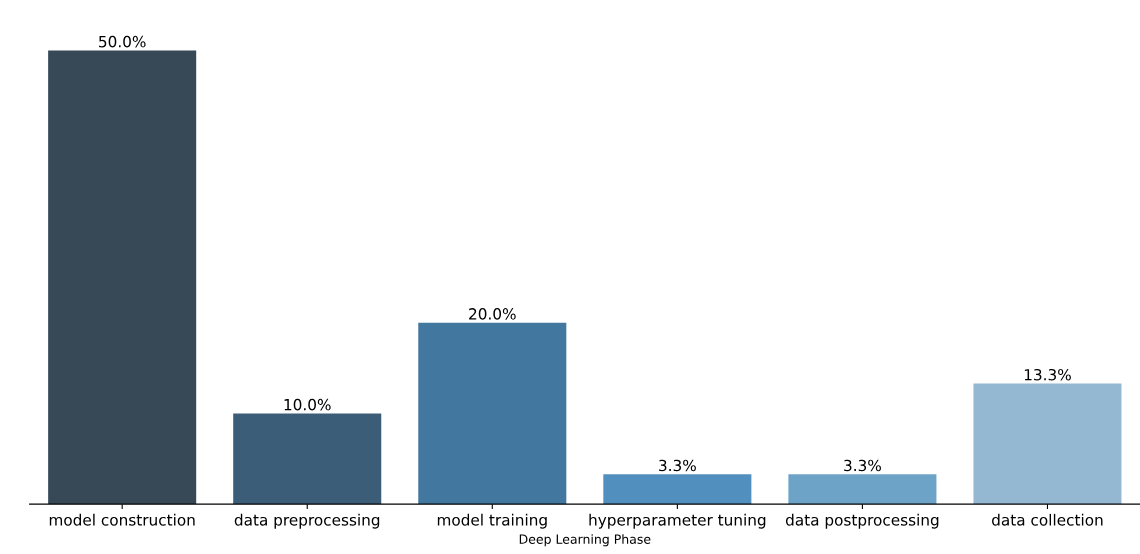  I want to click on data-label: 50.0%, so click(122, 41).